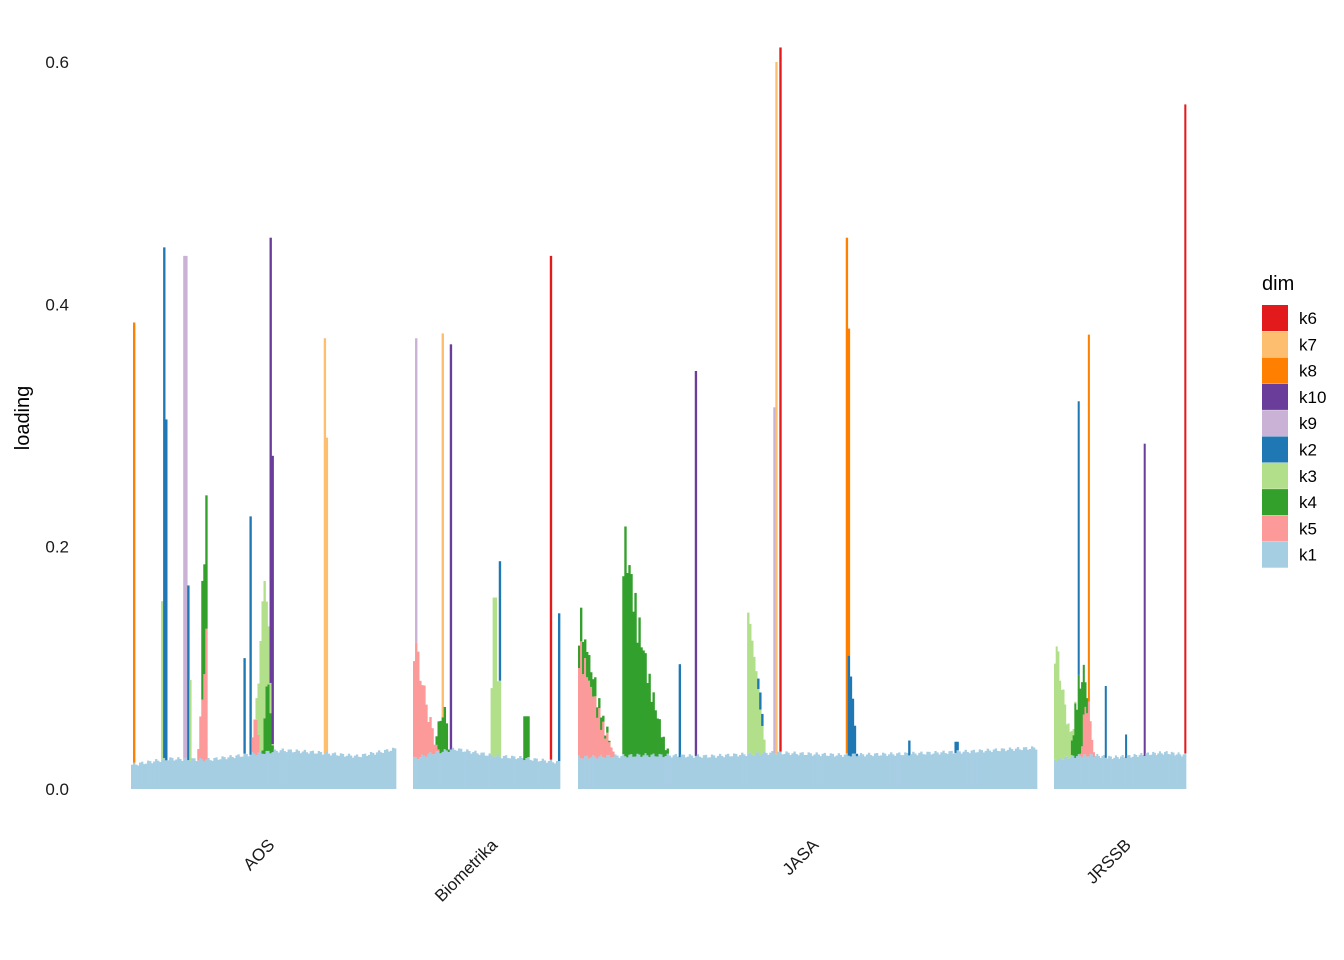  Describe the element at coordinates (325, 546) in the screenshot. I see `bar-segment-k7` at that location.